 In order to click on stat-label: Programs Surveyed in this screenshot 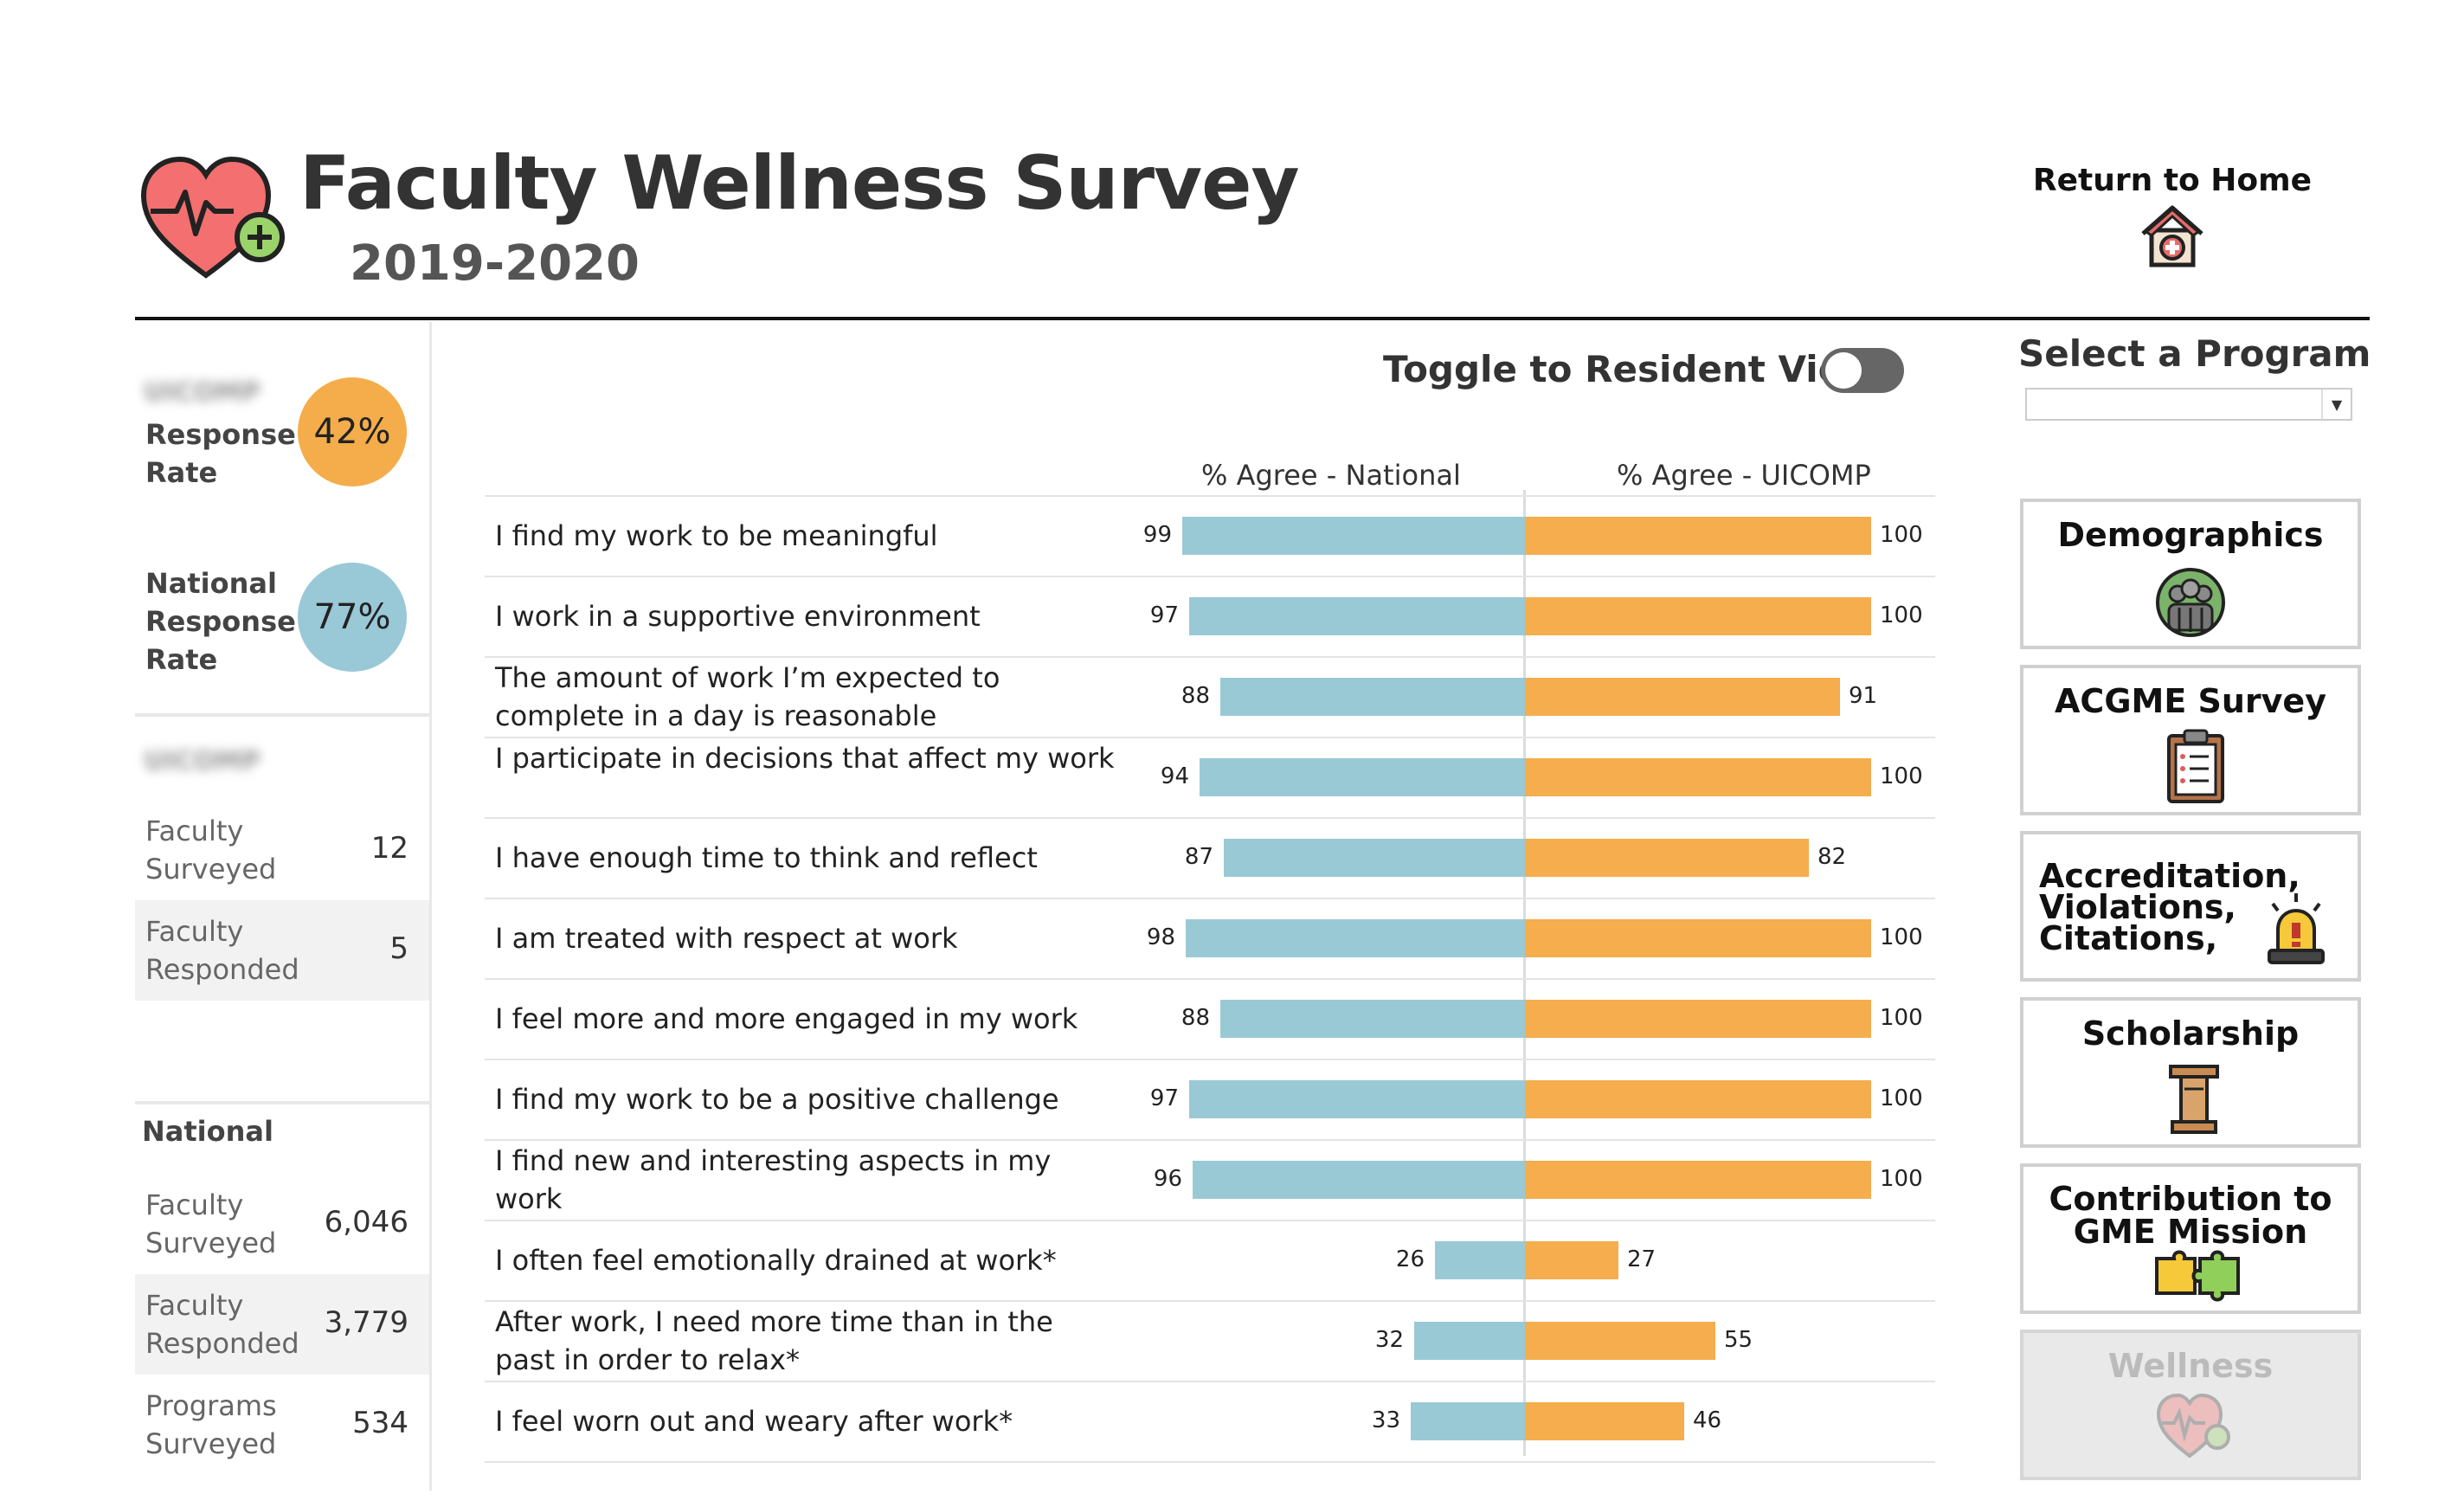, I will do `click(211, 1424)`.